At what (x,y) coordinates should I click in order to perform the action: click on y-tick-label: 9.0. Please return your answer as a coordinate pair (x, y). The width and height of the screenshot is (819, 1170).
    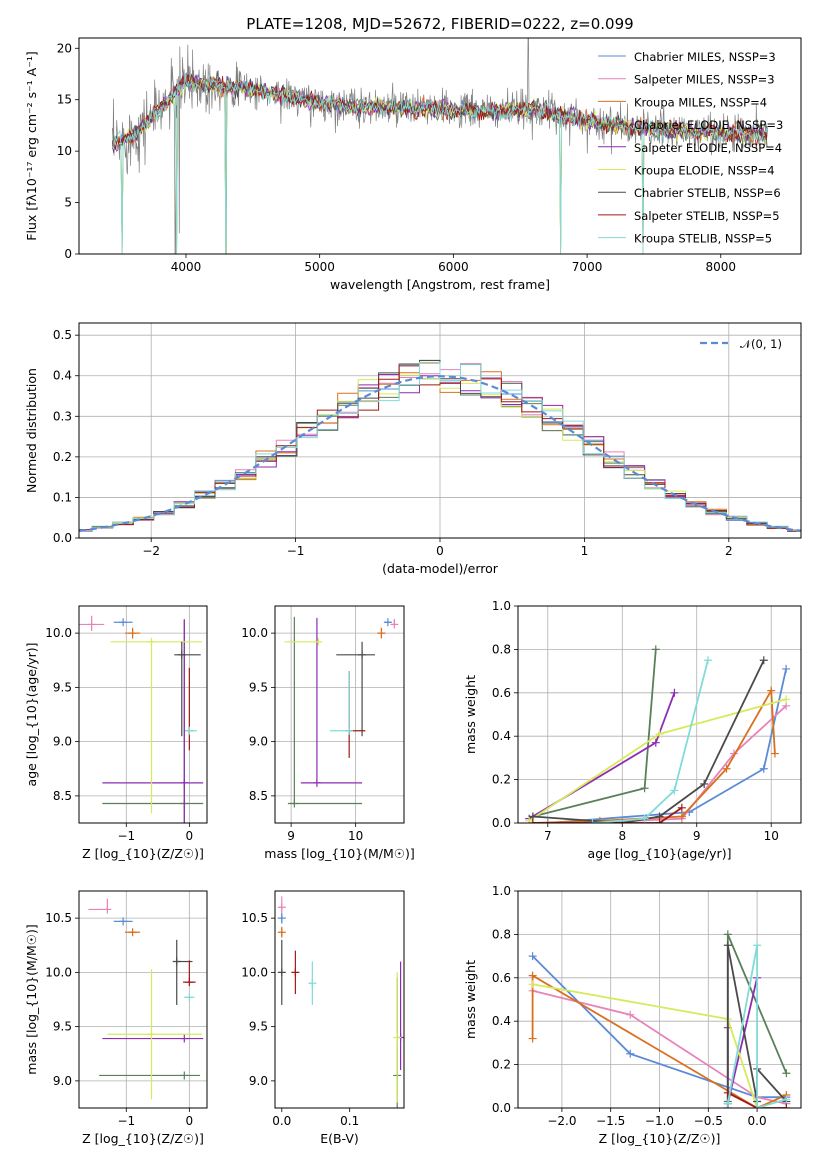
    Looking at the image, I should click on (258, 1081).